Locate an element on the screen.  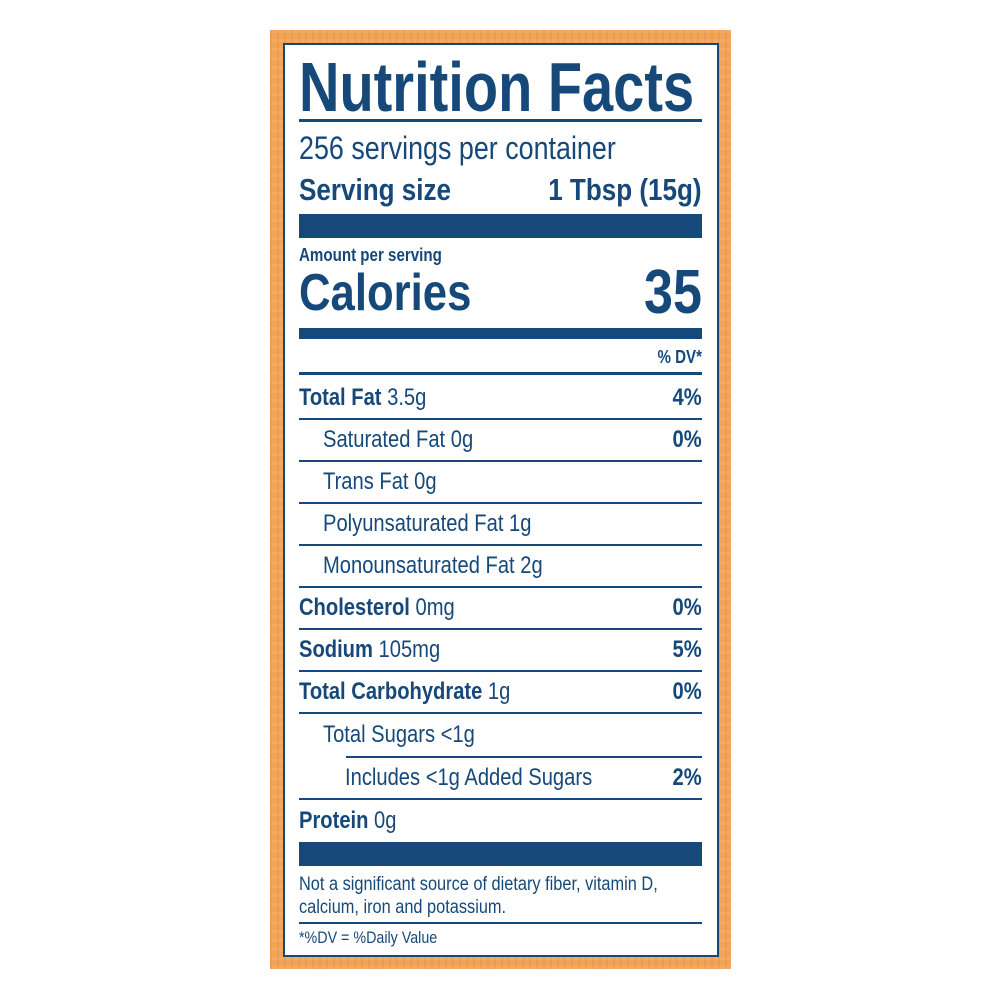
nutrient-amount: 0mg is located at coordinates (435, 607).